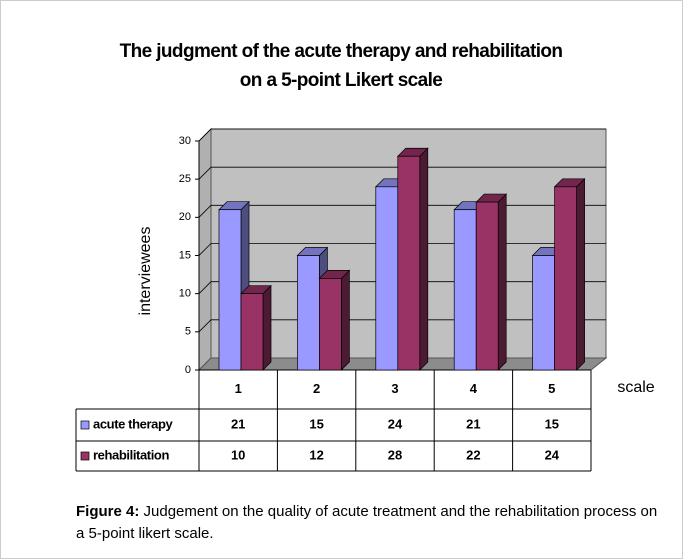 The width and height of the screenshot is (683, 559). I want to click on y-tick-label: 0, so click(188, 370).